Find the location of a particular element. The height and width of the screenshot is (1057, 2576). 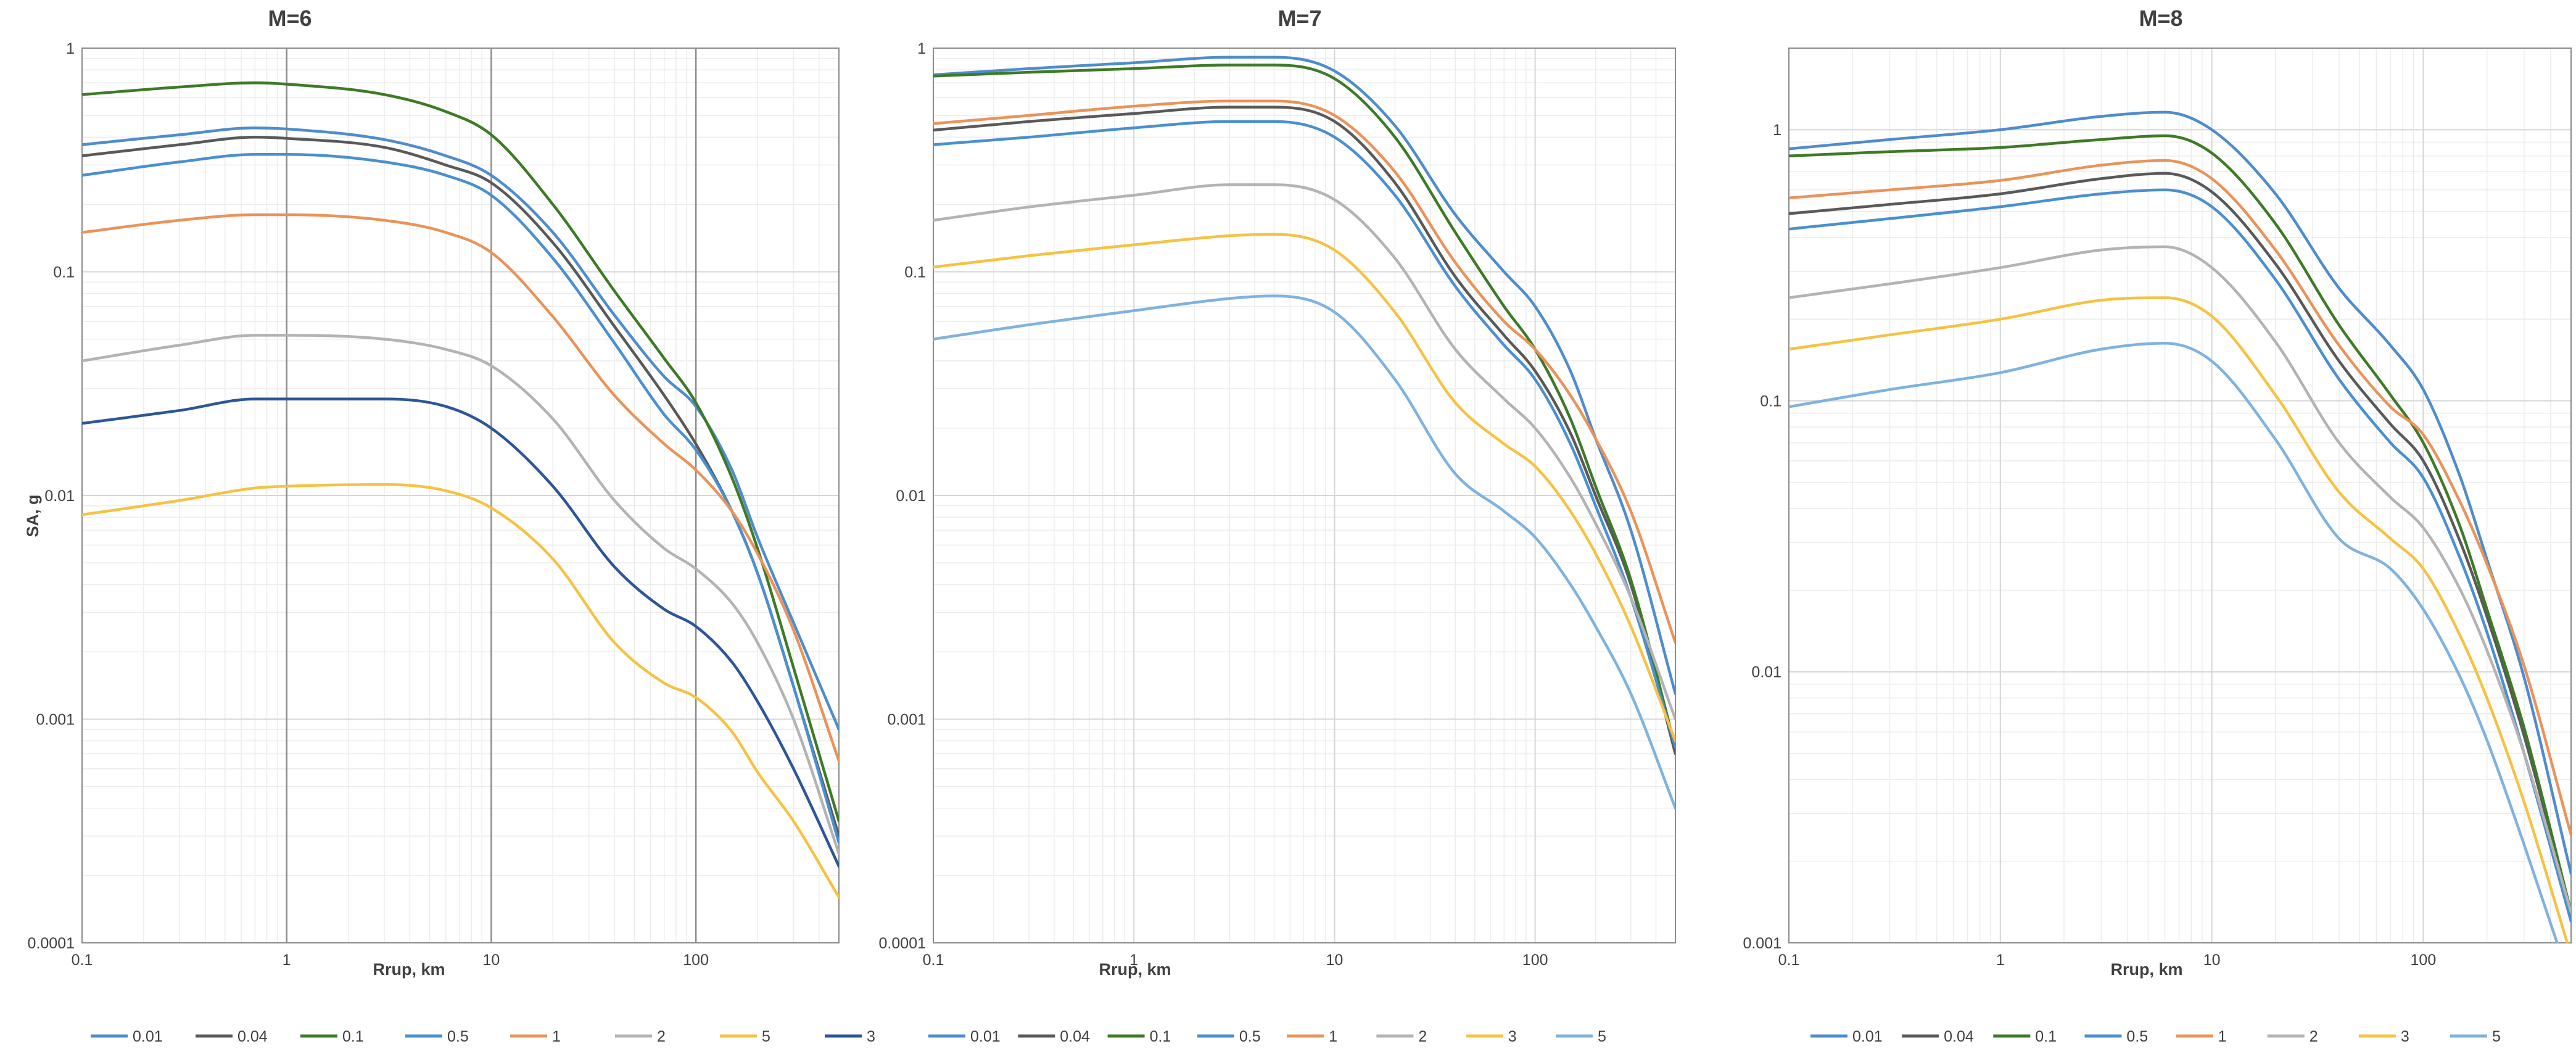

chart-title: M=7 is located at coordinates (1299, 18).